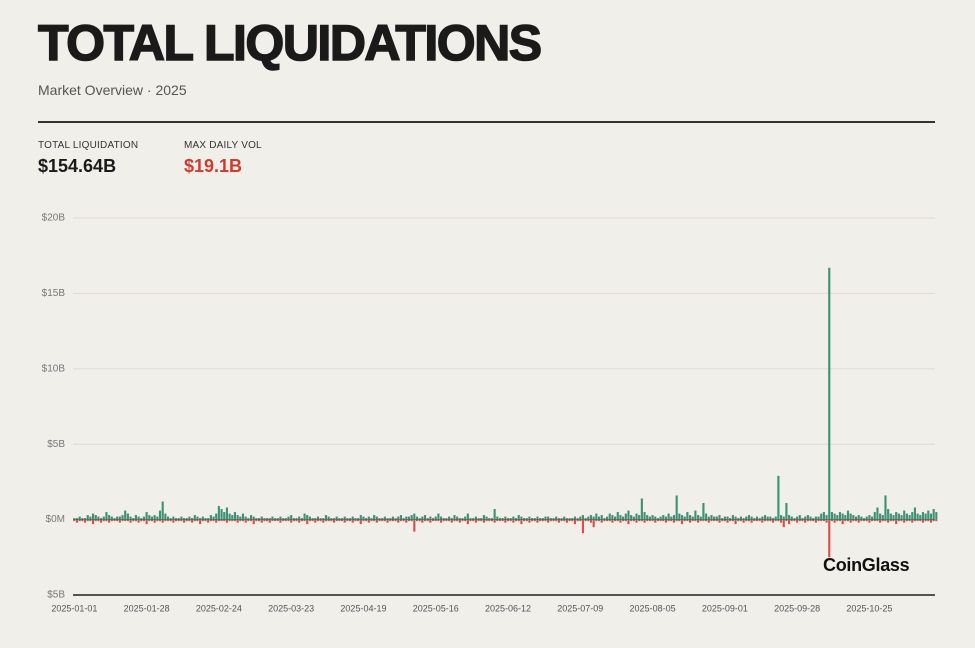 Image resolution: width=975 pixels, height=648 pixels. What do you see at coordinates (74, 608) in the screenshot?
I see `x-tick-label: 2025-01-01` at bounding box center [74, 608].